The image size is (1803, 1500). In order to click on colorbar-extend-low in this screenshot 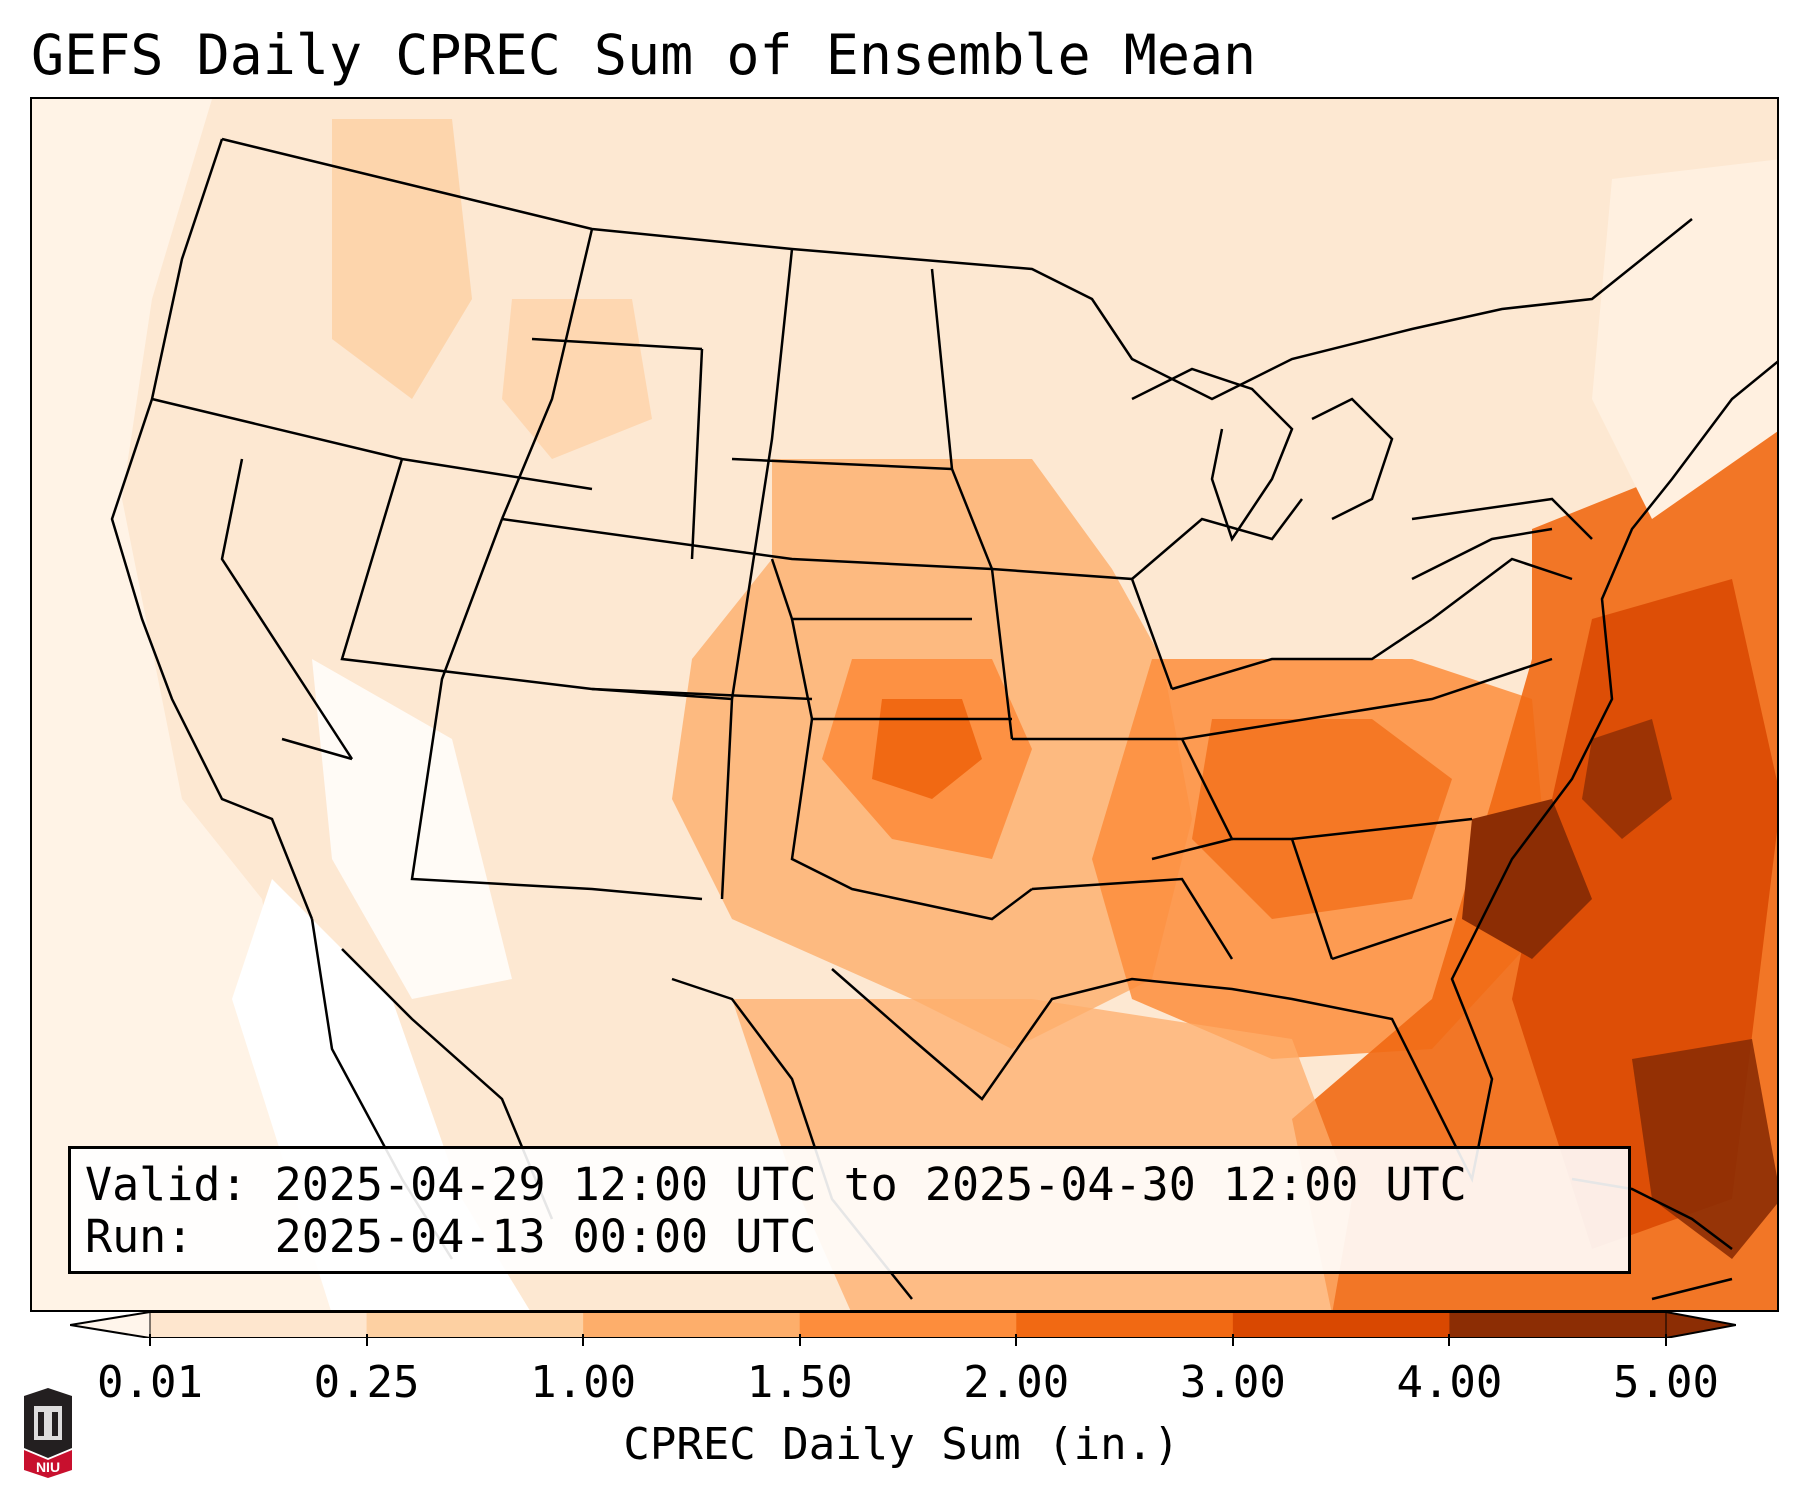, I will do `click(110, 1325)`.